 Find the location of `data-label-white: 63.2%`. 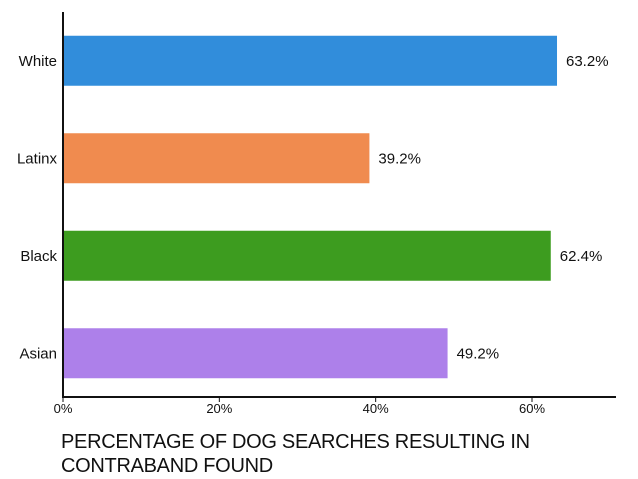

data-label-white: 63.2% is located at coordinates (587, 61).